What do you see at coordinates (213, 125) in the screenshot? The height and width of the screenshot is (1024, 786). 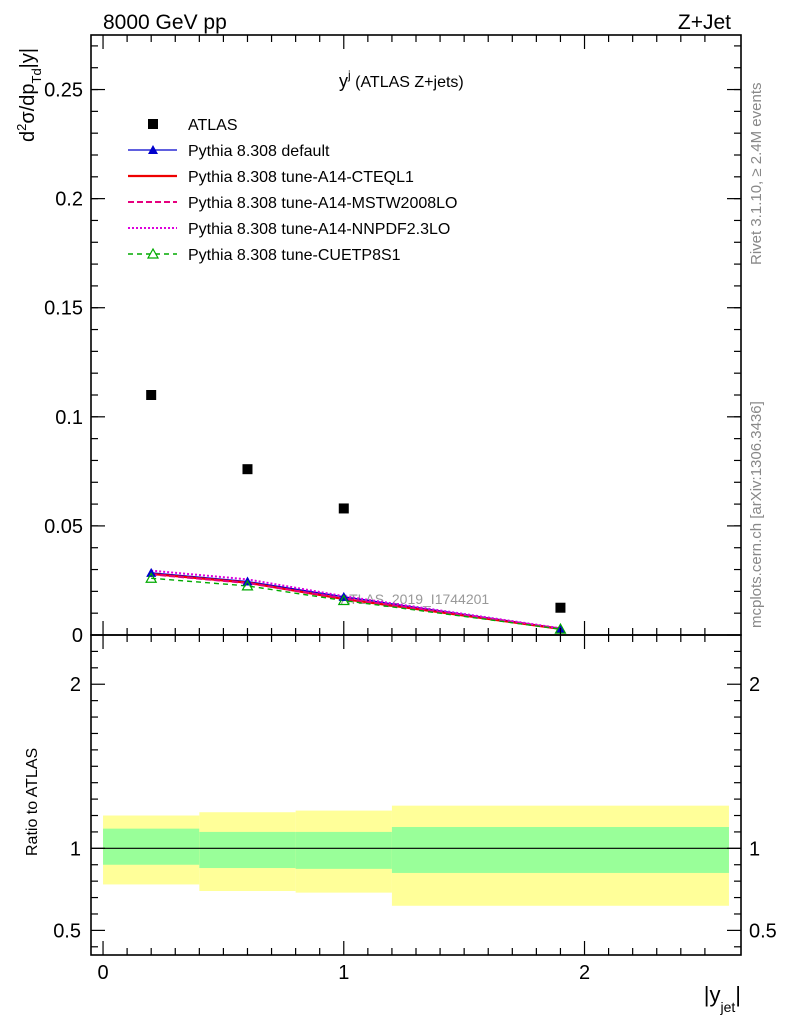 I see `legend-label: ATLAS` at bounding box center [213, 125].